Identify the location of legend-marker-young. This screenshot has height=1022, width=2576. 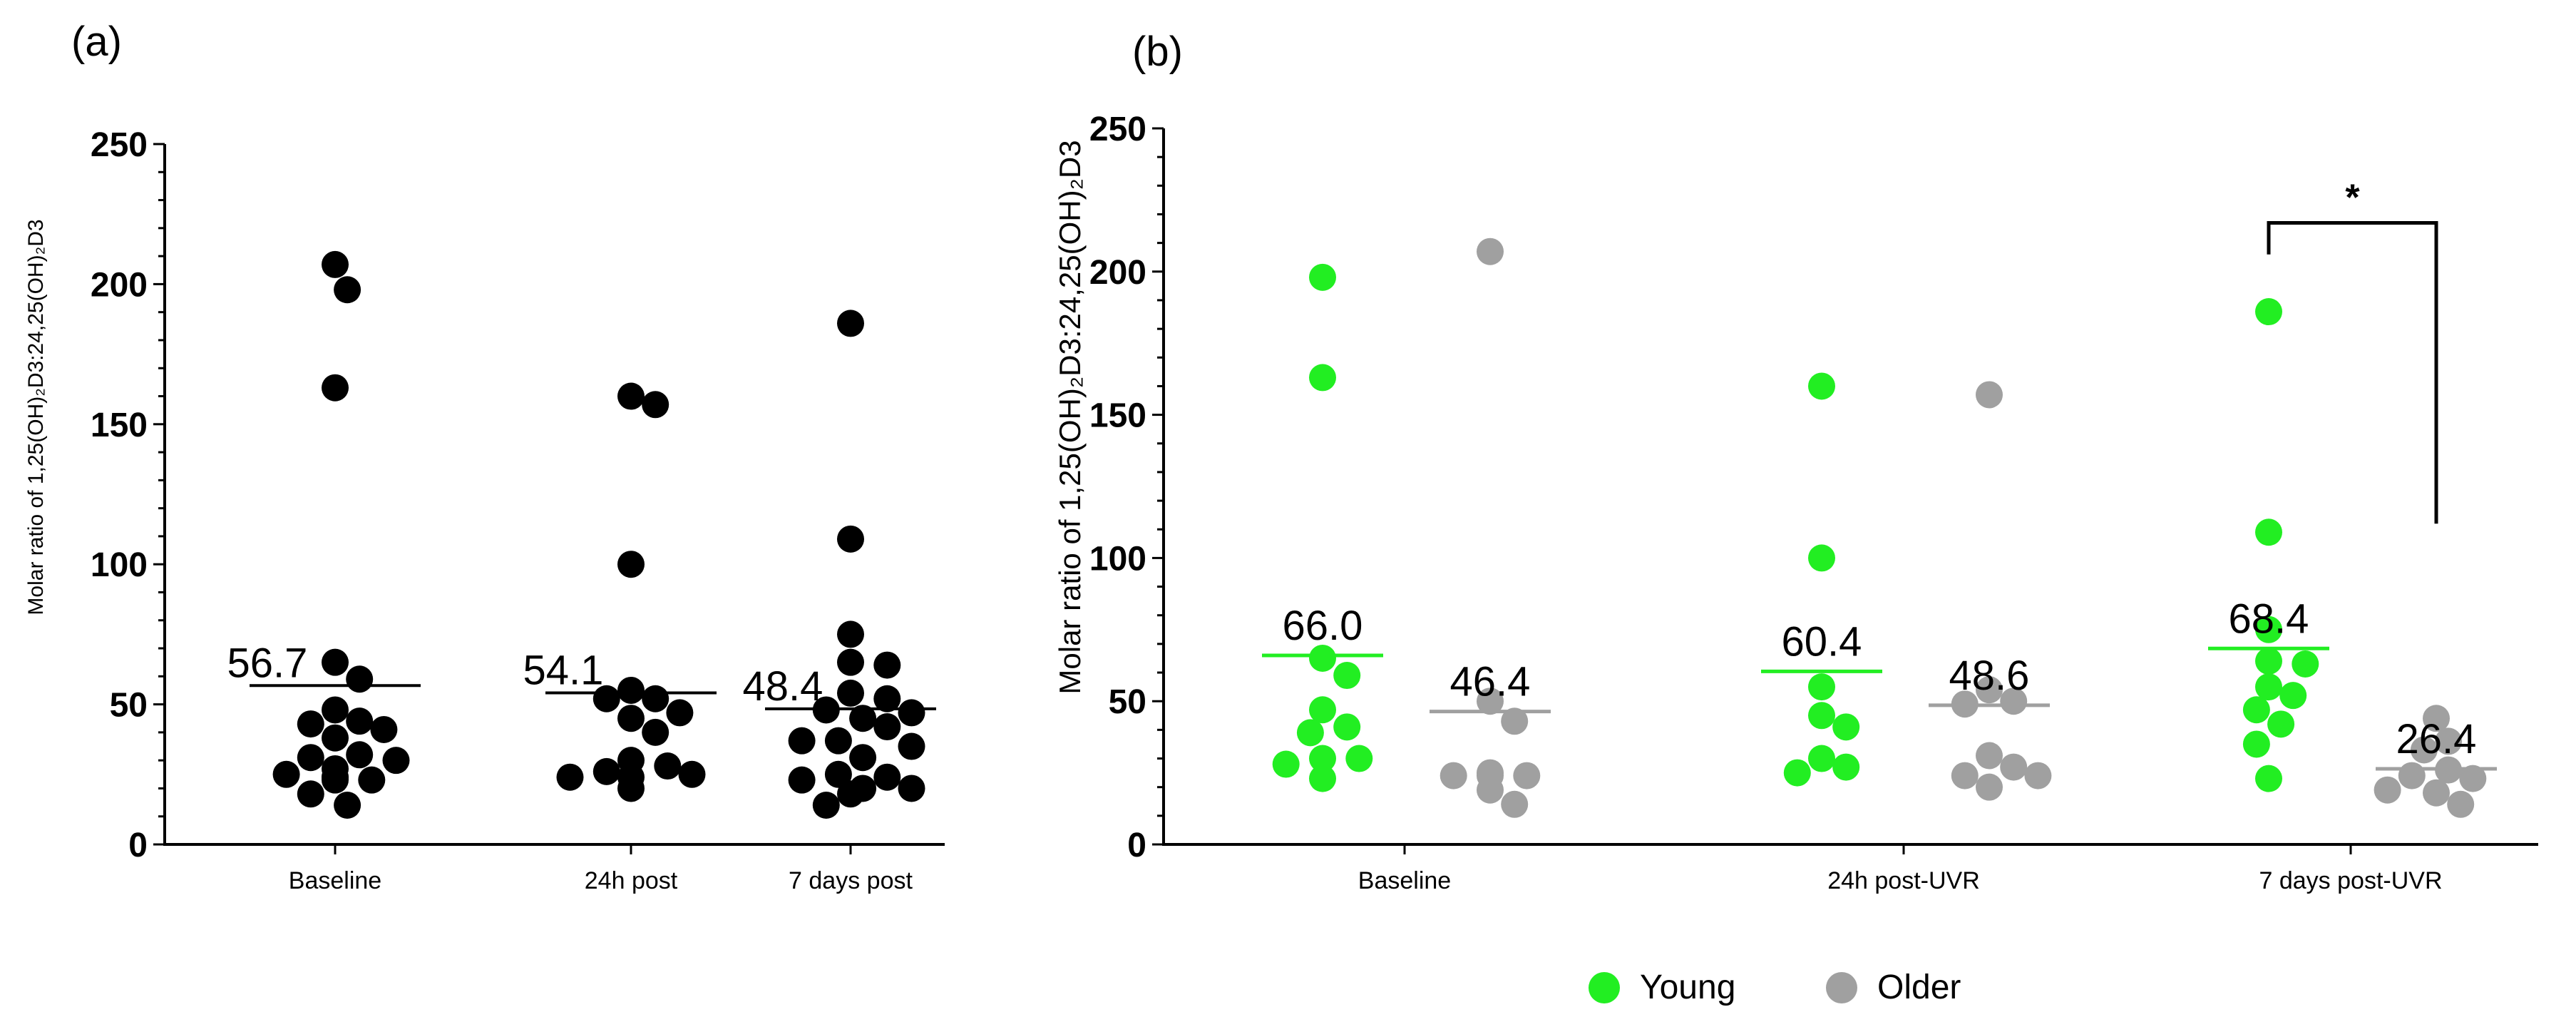
(1604, 987).